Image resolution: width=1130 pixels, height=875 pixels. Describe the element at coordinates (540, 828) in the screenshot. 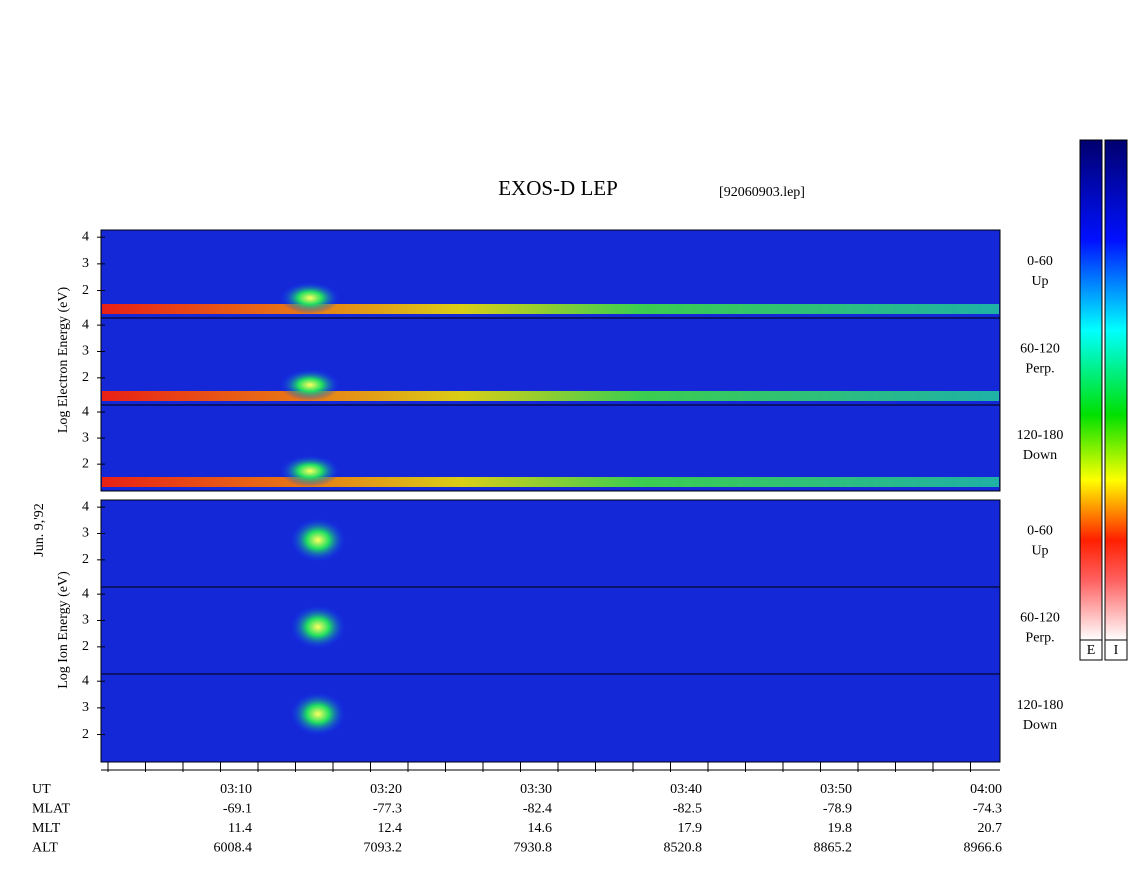

I see `footer-value: 14.6` at that location.